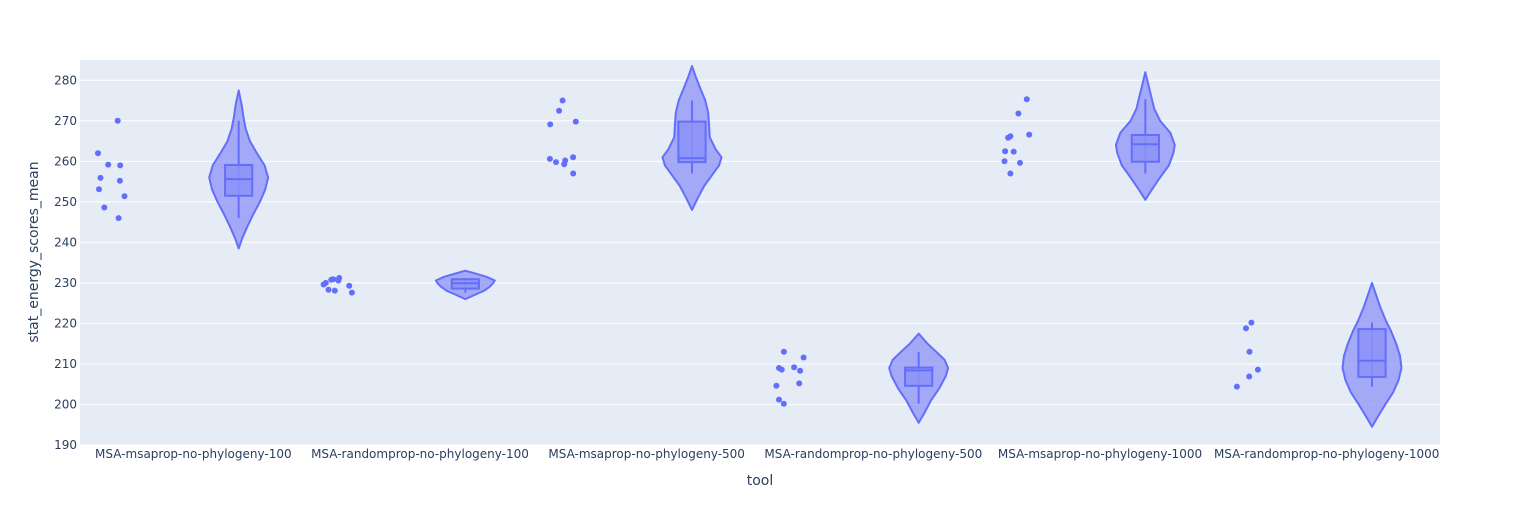 This screenshot has width=1520, height=525. I want to click on y-tick-label: 240, so click(65, 242).